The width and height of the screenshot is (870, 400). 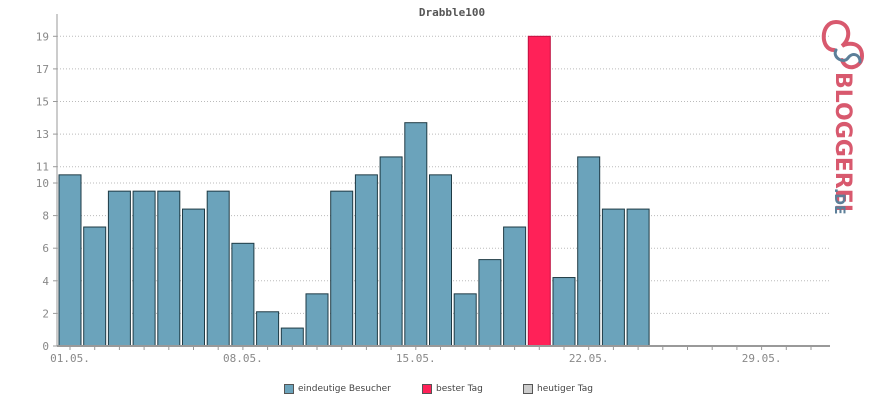 I want to click on y-tick-label: 6, so click(x=45, y=248).